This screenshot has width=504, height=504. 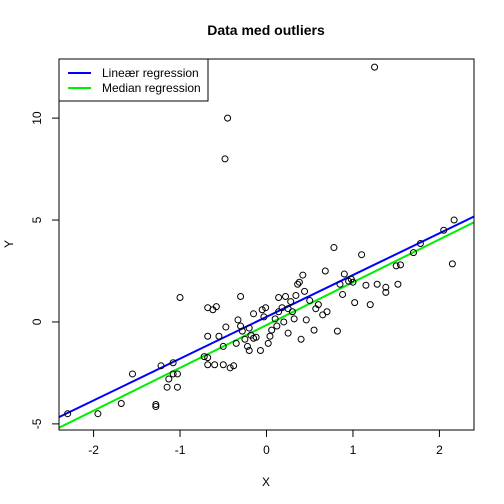 What do you see at coordinates (266, 482) in the screenshot?
I see `x-axis-label: X` at bounding box center [266, 482].